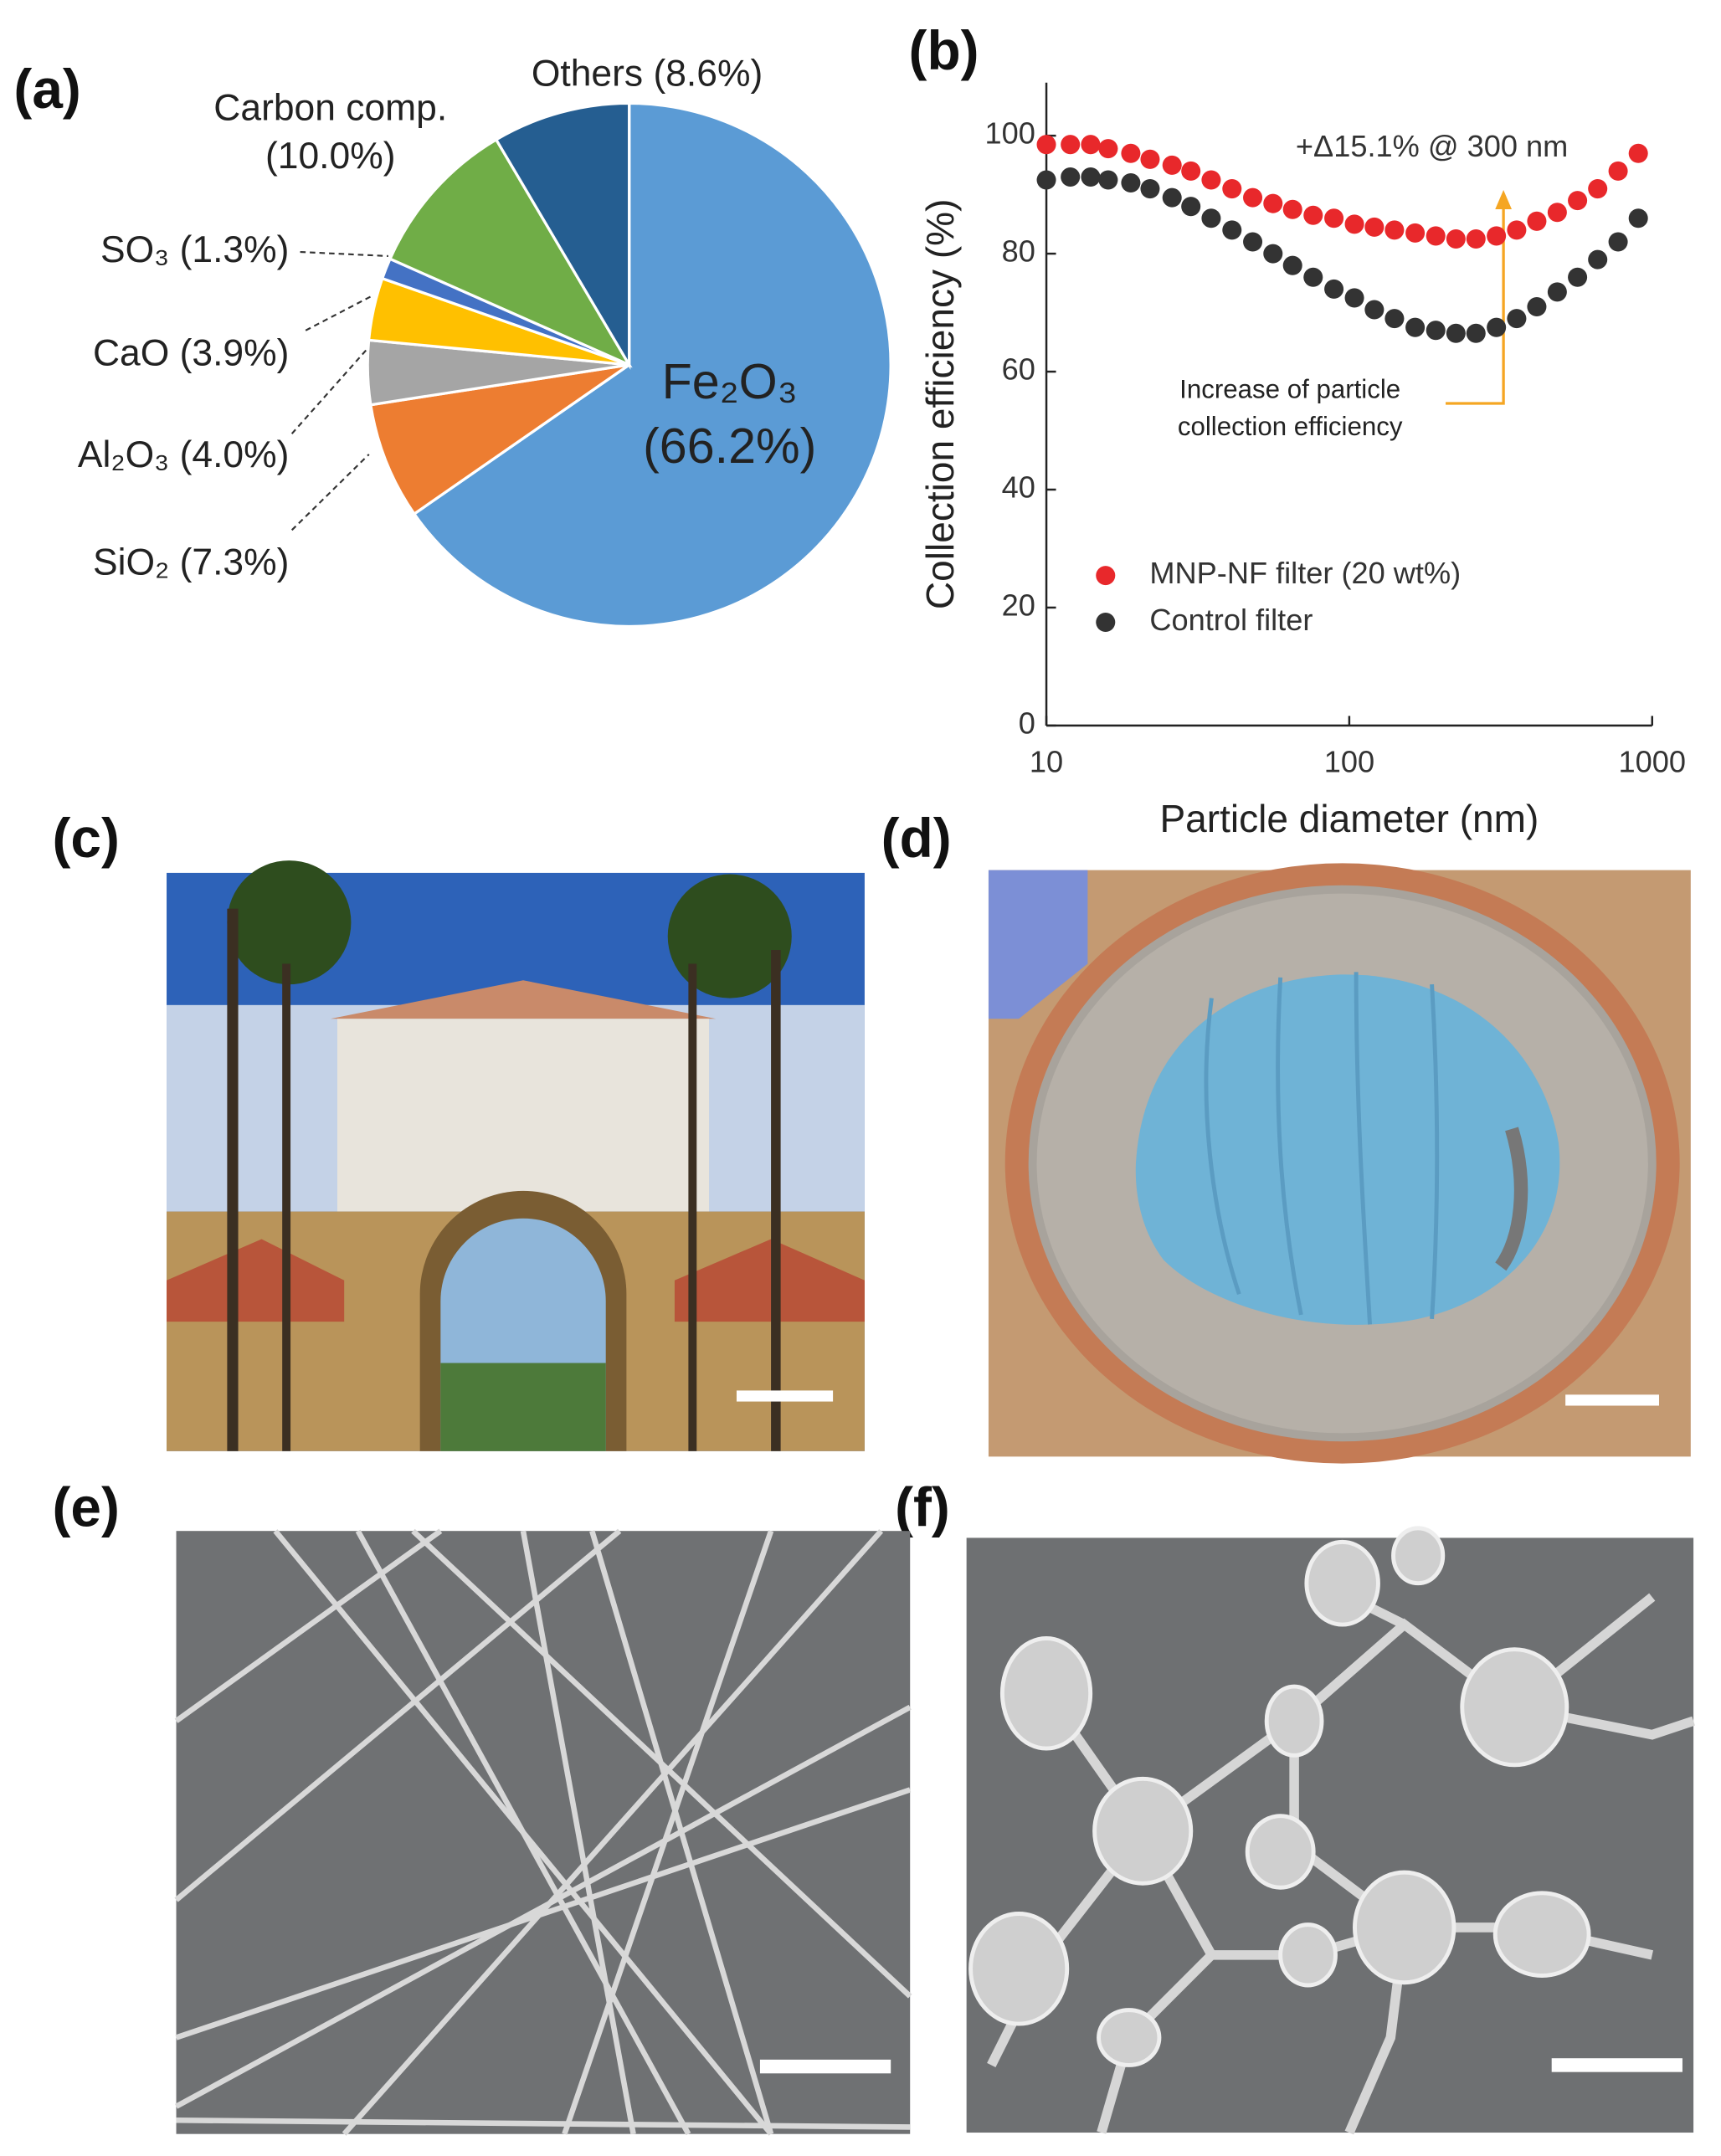 Image resolution: width=1721 pixels, height=2156 pixels. Describe the element at coordinates (1046, 762) in the screenshot. I see `x-tick-label: 10` at that location.